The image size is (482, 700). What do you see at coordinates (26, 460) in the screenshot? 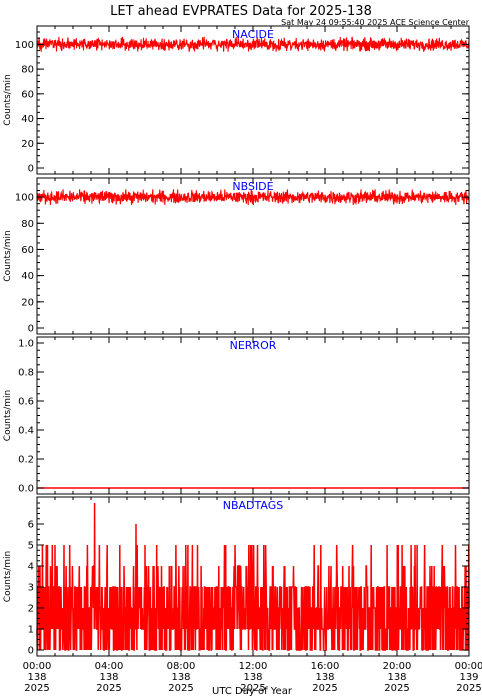
I see `y-tick-label: 0.2` at bounding box center [26, 460].